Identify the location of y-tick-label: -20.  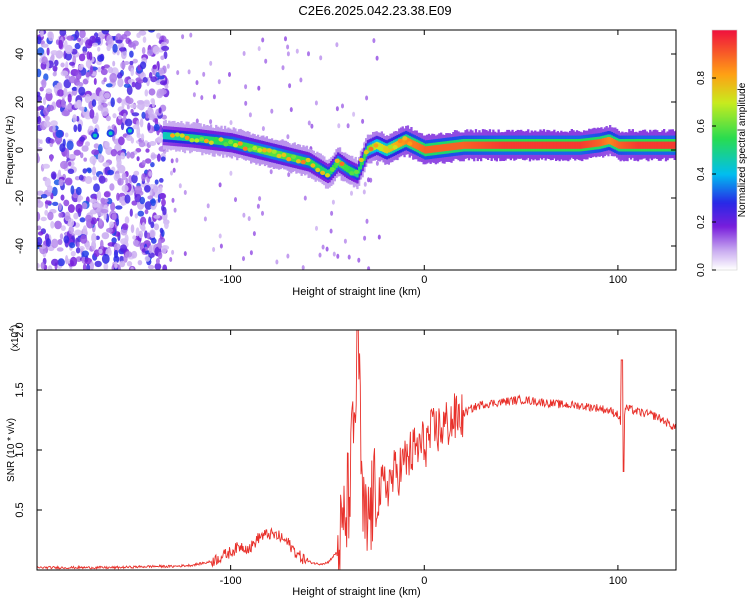
(20, 198).